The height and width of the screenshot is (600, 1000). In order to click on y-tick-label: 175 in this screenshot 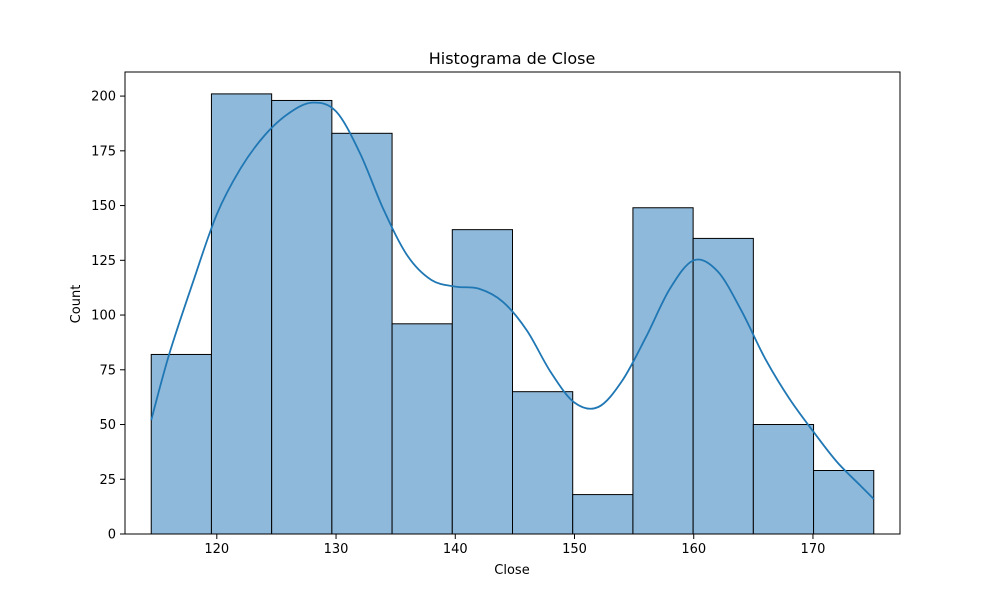, I will do `click(103, 151)`.